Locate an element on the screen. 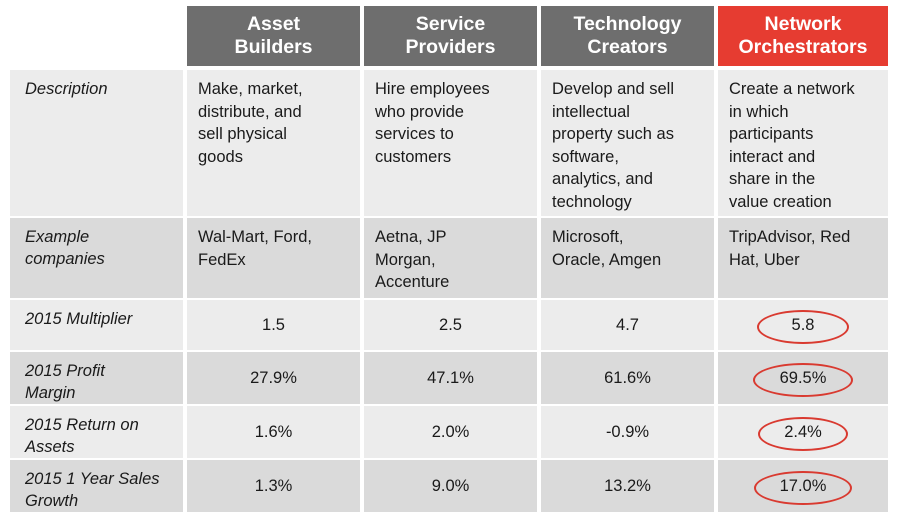 This screenshot has height=521, width=900. table-cell-line: interact and is located at coordinates (772, 156).